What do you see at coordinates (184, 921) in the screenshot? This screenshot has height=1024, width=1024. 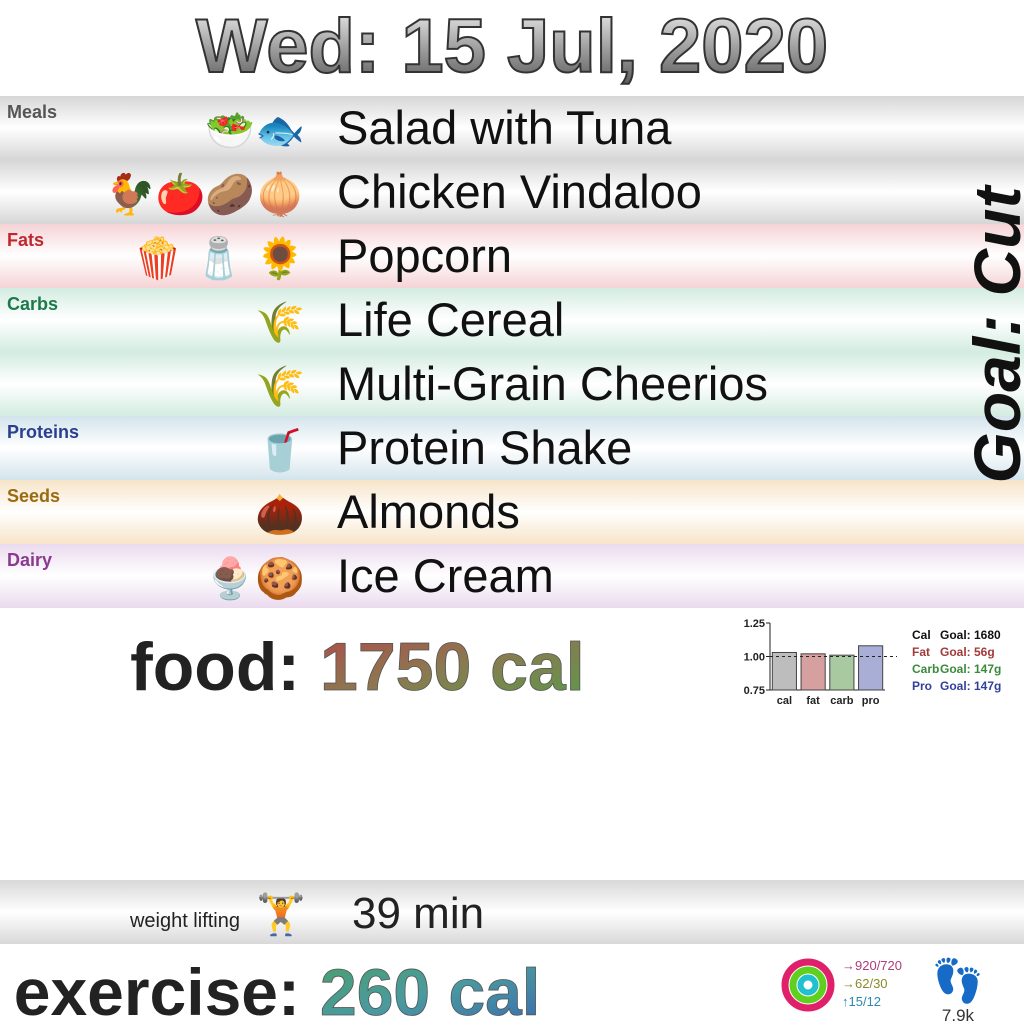 I see `exercise-activity: weight lifting` at bounding box center [184, 921].